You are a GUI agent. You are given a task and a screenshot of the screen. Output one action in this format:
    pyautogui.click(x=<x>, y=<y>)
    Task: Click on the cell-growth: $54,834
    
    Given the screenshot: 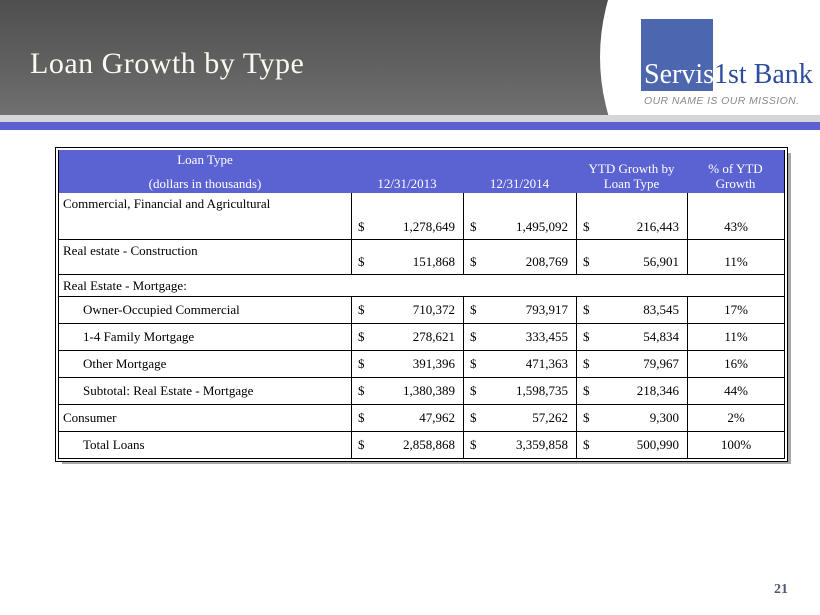 What is the action you would take?
    pyautogui.click(x=631, y=337)
    